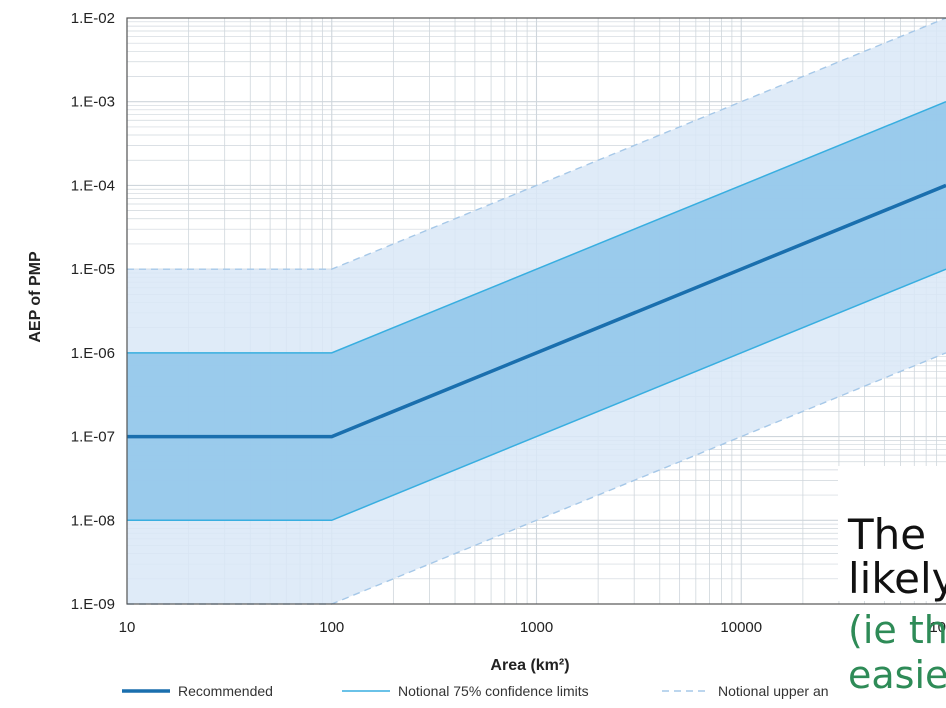  I want to click on text-overlay: The likely (ie th easie, so click(892, 587).